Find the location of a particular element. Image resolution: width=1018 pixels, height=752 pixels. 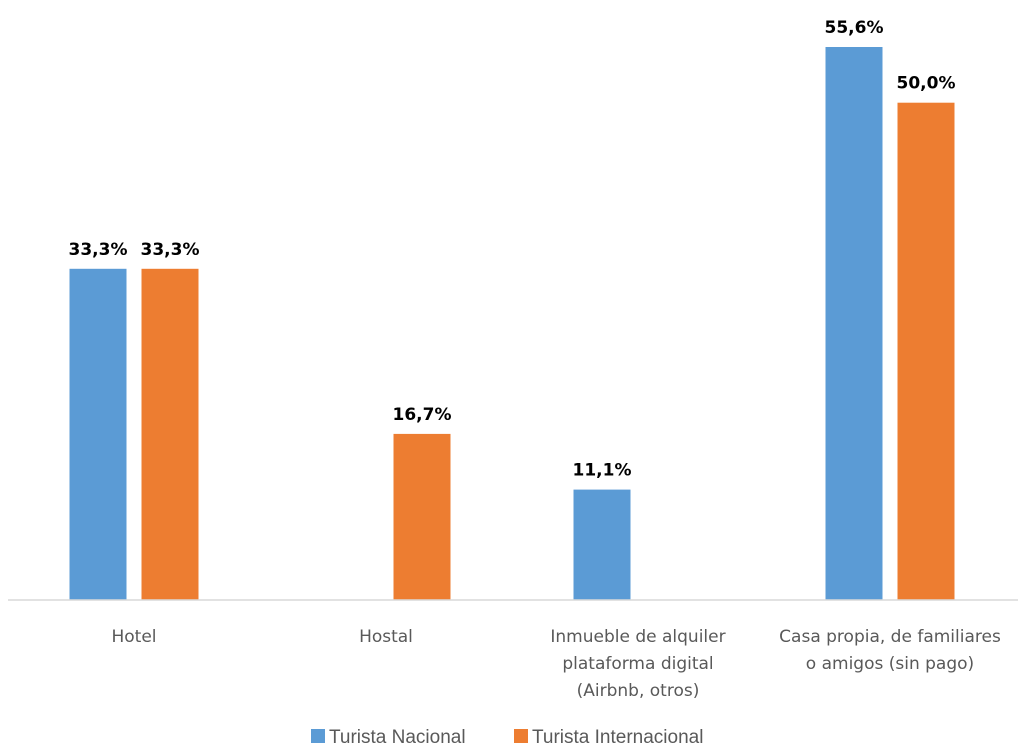

data-label-1-series-1: 16,7% is located at coordinates (422, 415).